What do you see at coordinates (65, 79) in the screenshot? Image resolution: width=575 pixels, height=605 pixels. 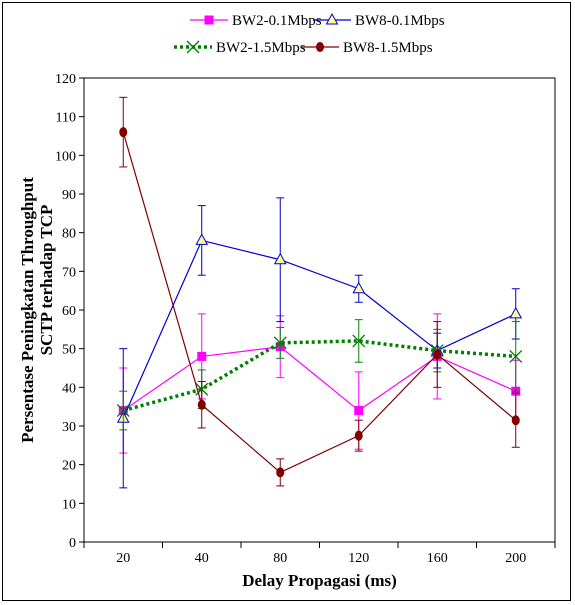 I see `y-tick-label: 120` at bounding box center [65, 79].